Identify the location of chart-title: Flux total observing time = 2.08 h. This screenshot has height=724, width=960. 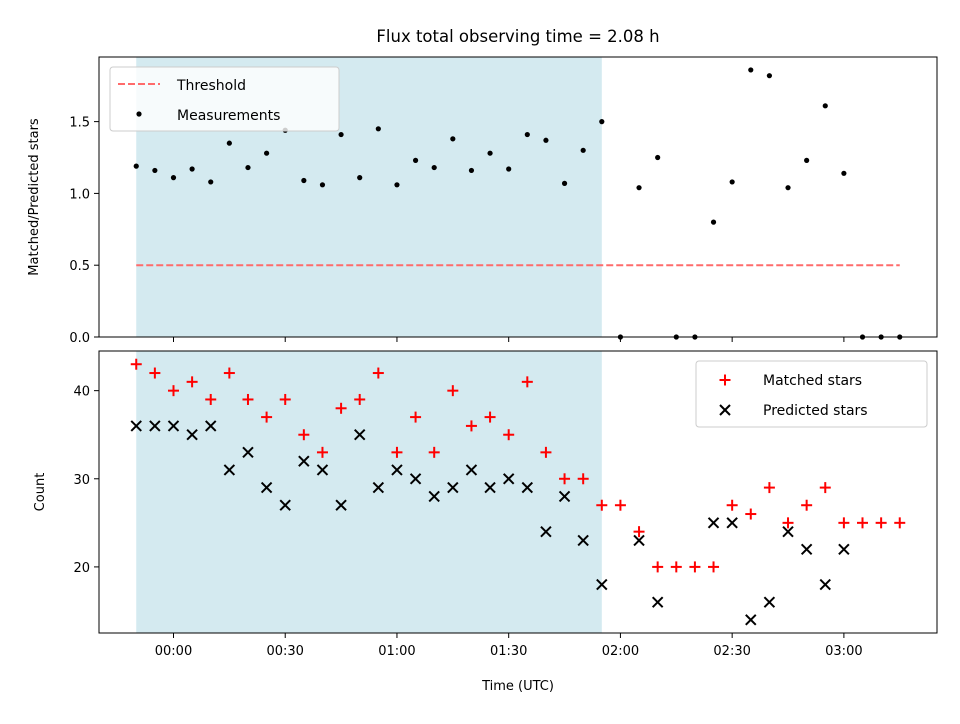
(517, 36).